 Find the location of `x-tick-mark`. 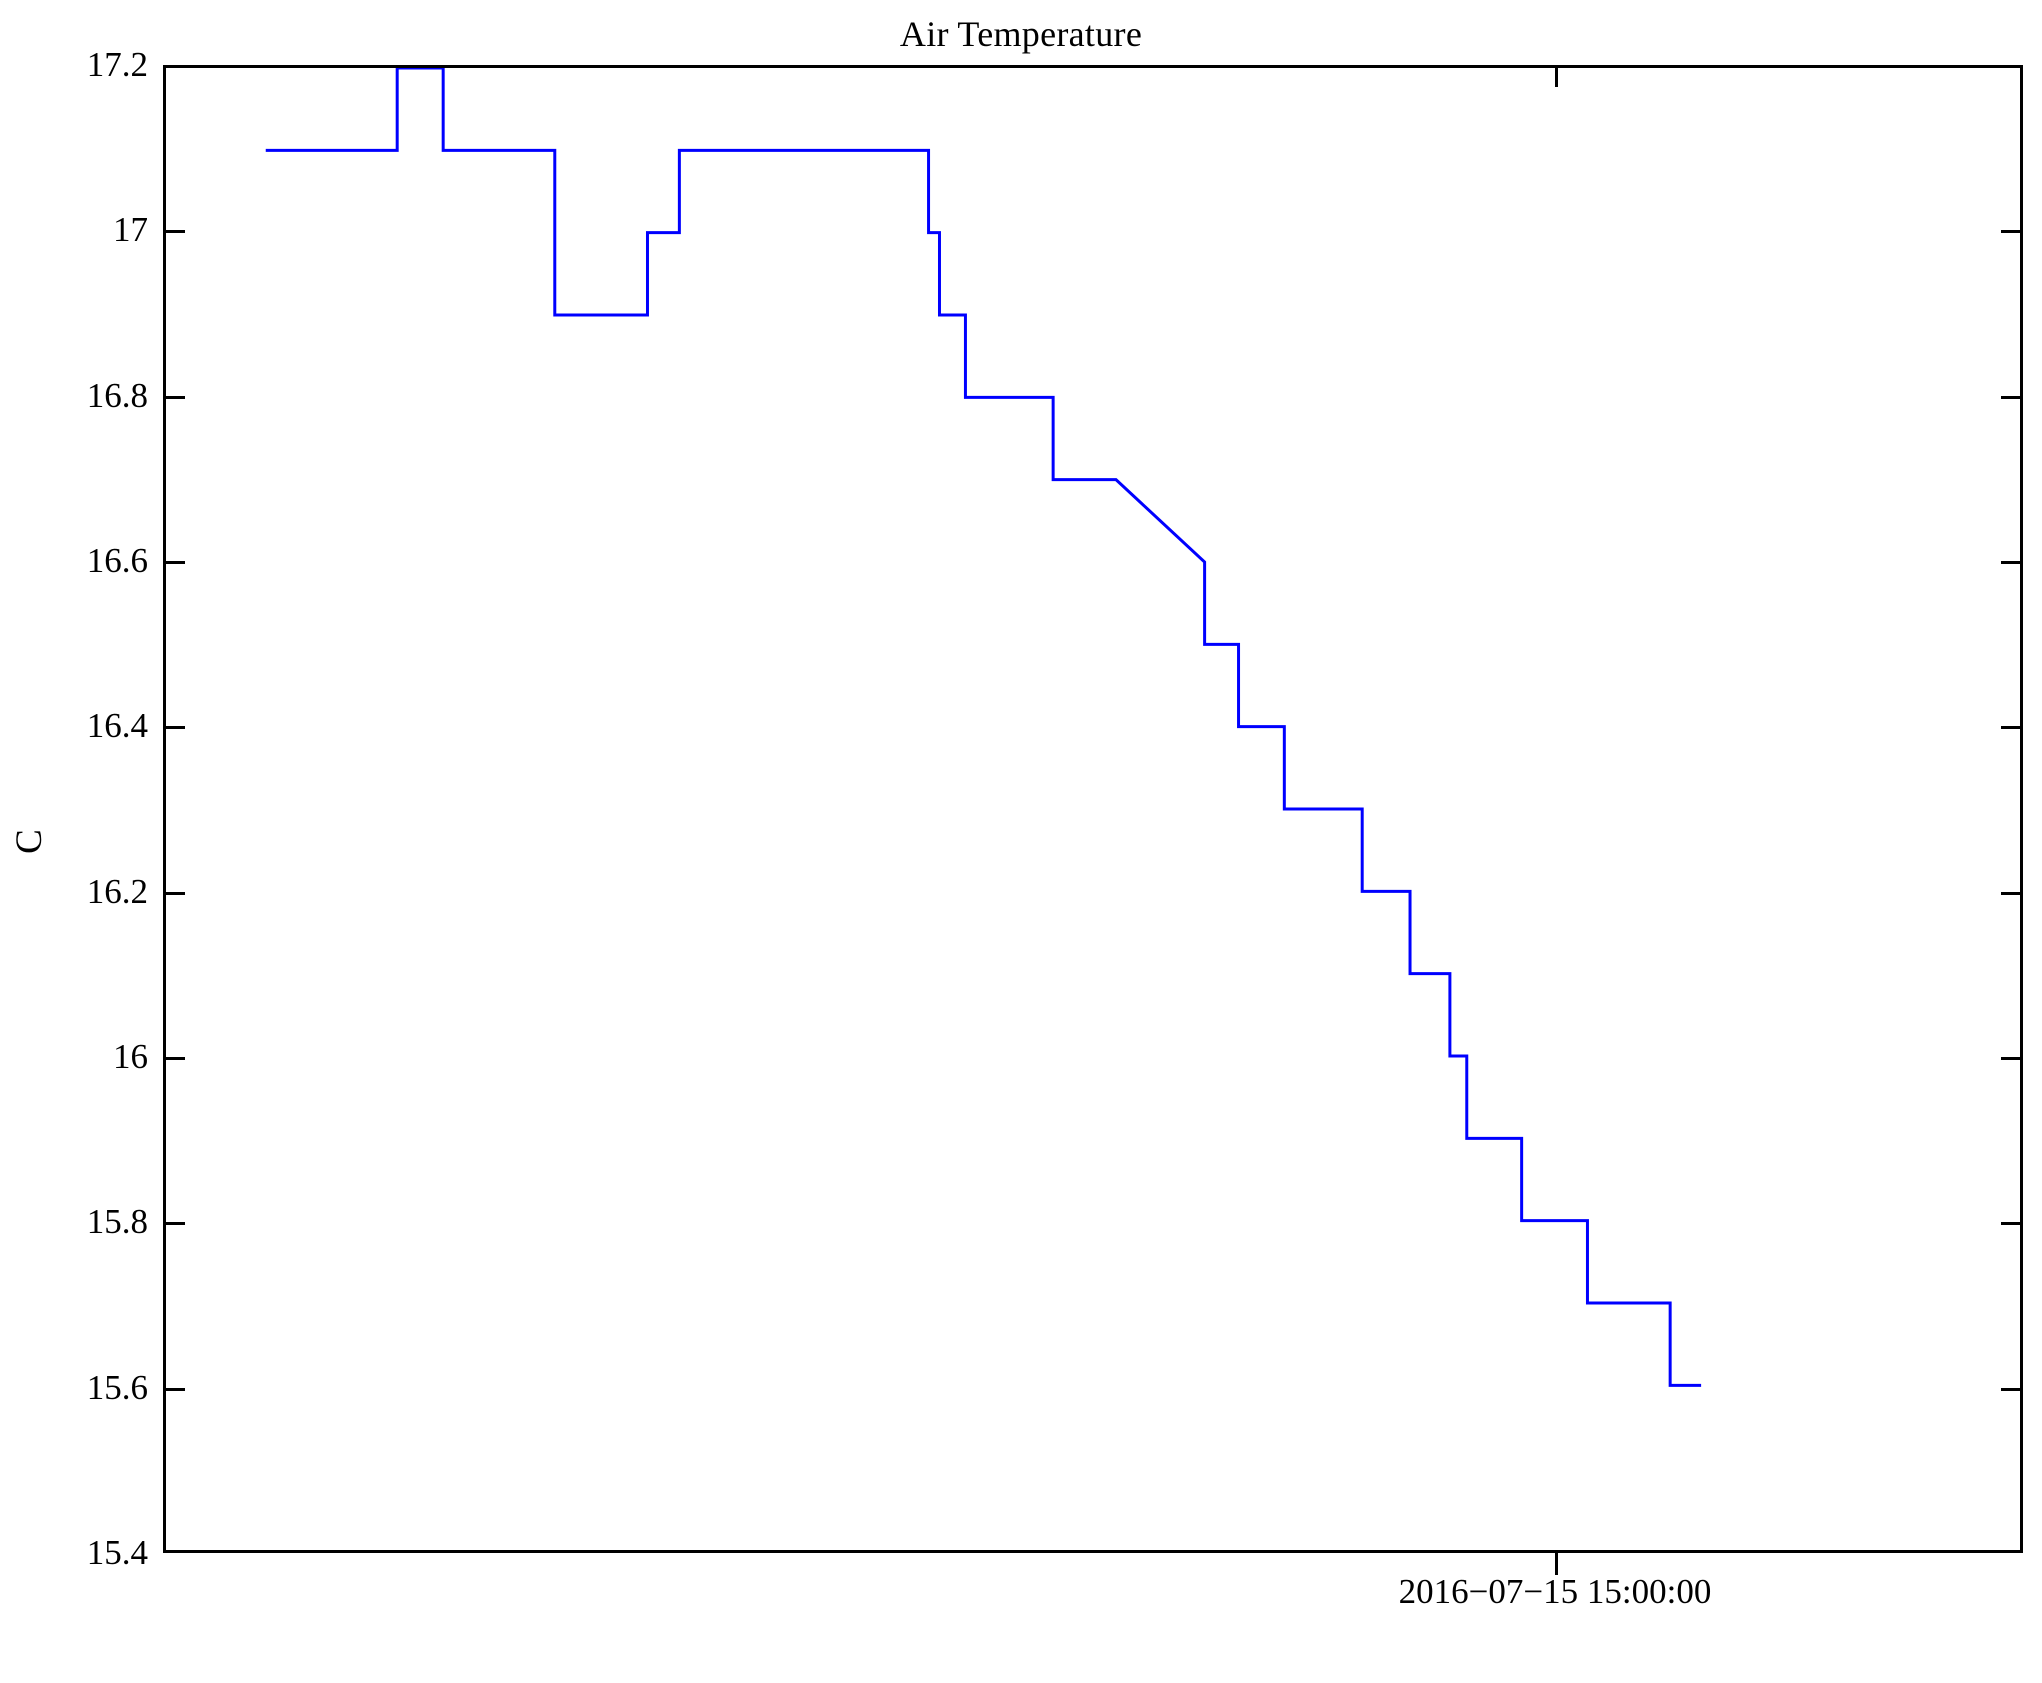

x-tick-mark is located at coordinates (1557, 1564).